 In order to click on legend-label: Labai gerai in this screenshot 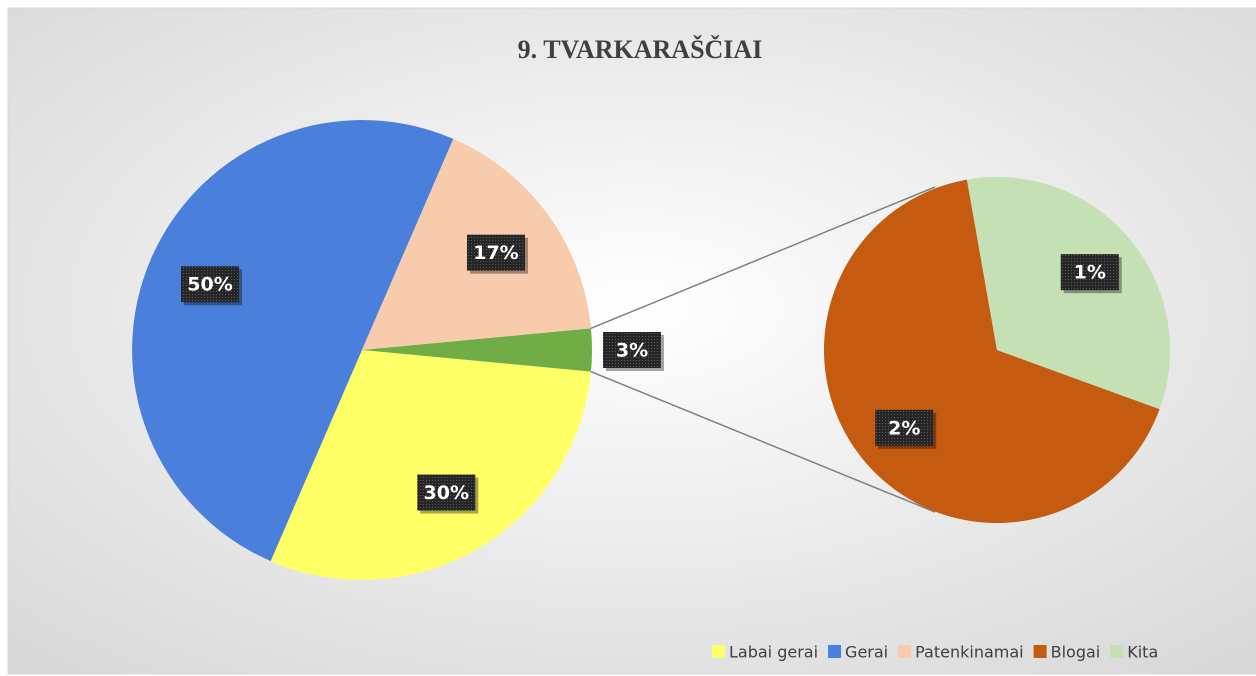, I will do `click(773, 652)`.